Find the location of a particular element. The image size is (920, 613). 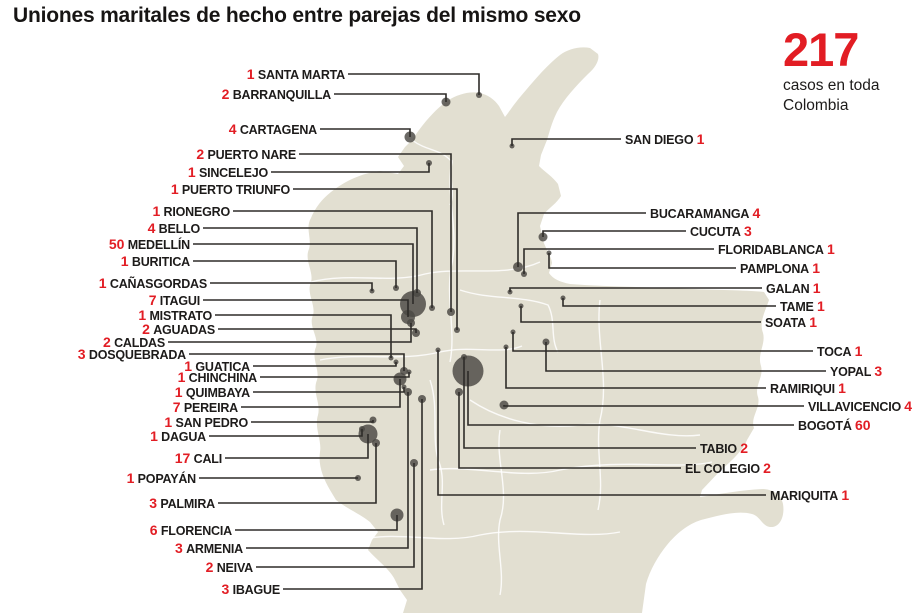

city-label: 2 PUERTO NARE is located at coordinates (246, 154).